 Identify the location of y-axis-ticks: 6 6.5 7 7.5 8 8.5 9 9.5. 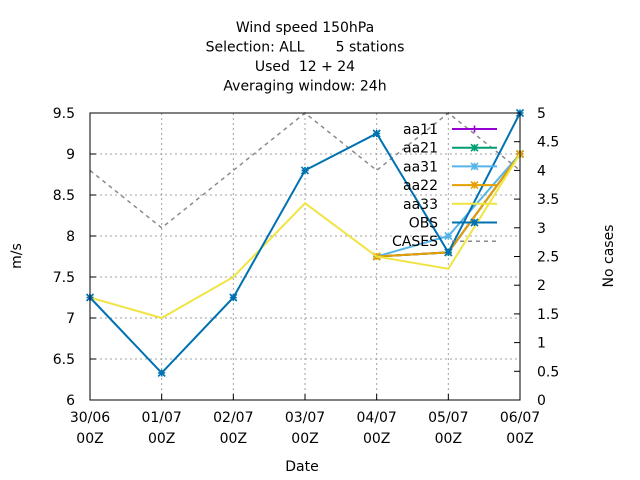
(74, 257).